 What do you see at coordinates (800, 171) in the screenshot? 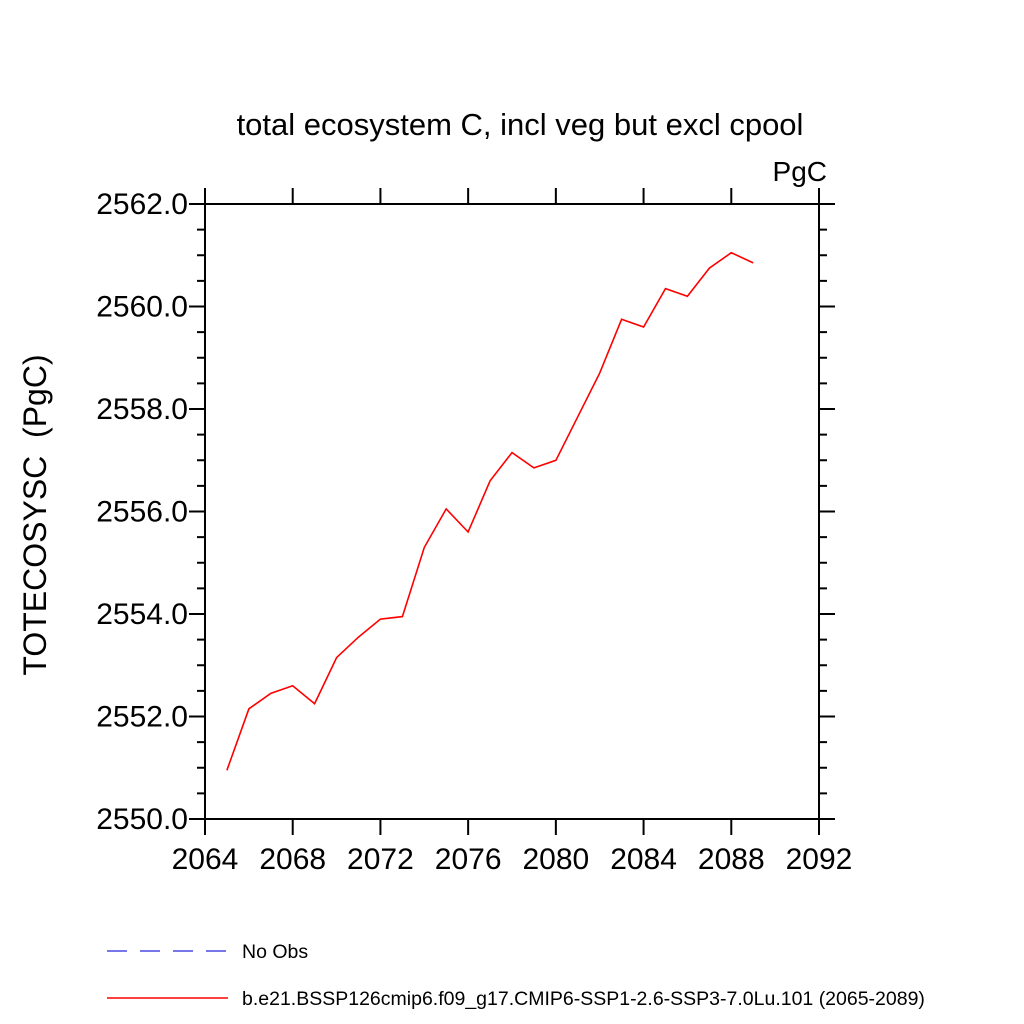
I see `unit-label: PgC` at bounding box center [800, 171].